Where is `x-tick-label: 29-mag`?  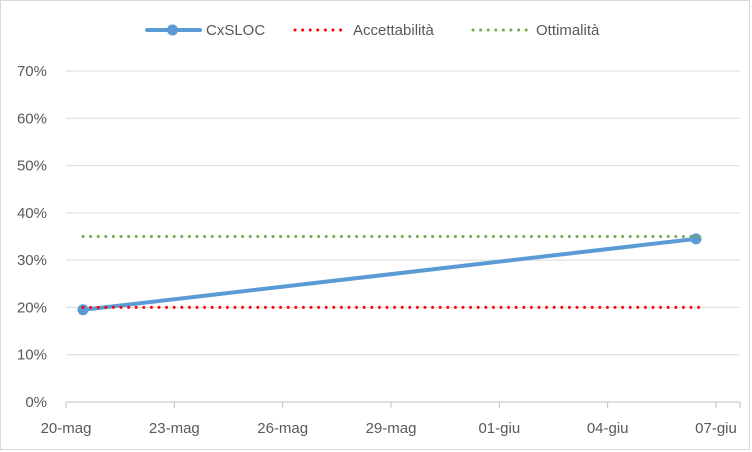
x-tick-label: 29-mag is located at coordinates (391, 428).